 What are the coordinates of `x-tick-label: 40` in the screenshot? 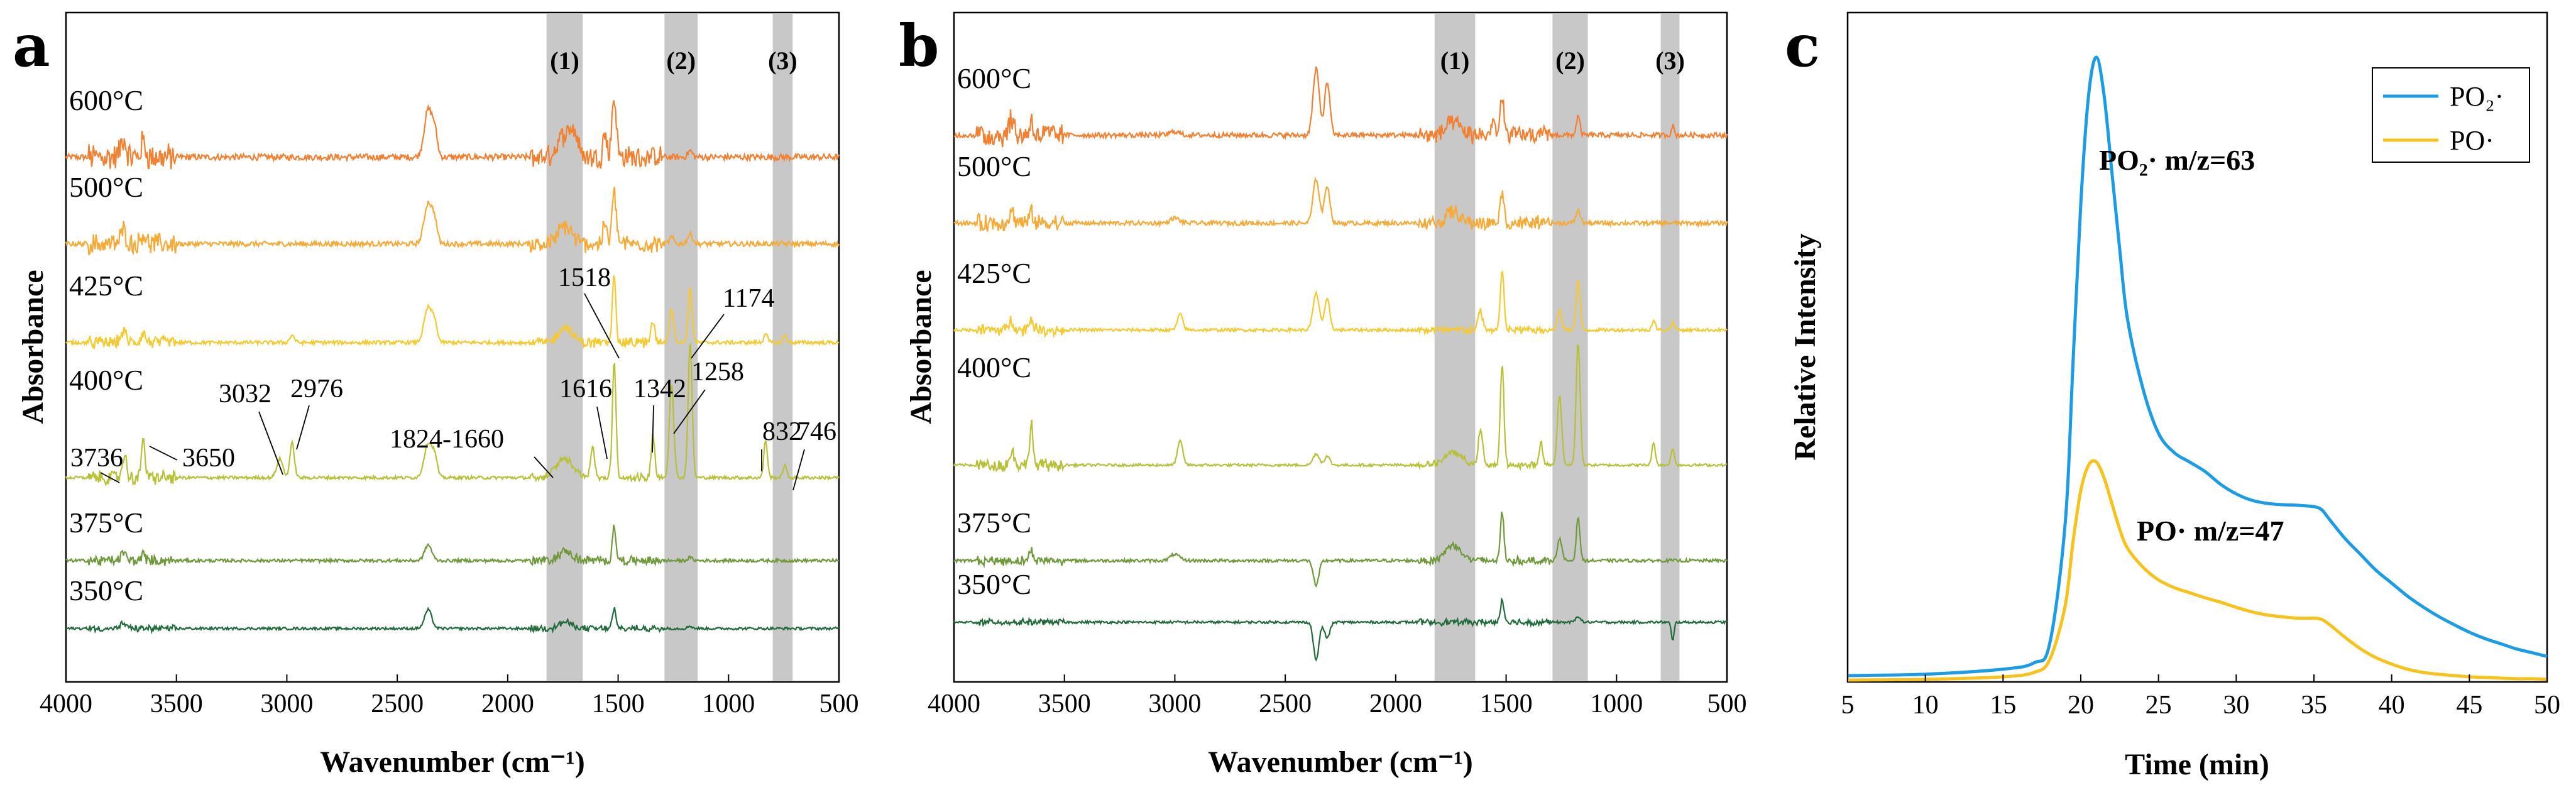 It's located at (2392, 705).